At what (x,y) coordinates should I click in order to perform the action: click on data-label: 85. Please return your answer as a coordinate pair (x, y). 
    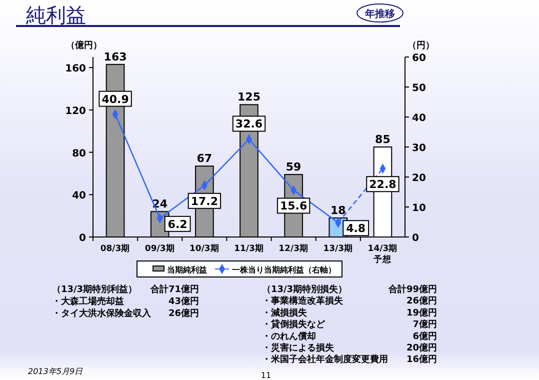
    Looking at the image, I should click on (382, 139).